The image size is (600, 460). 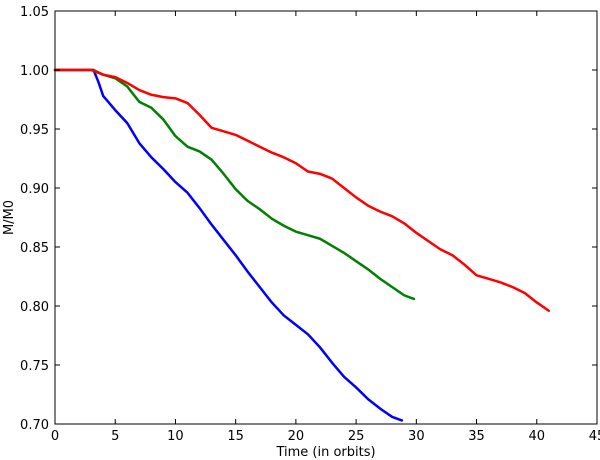 What do you see at coordinates (34, 71) in the screenshot?
I see `y-tick-label: 1.00` at bounding box center [34, 71].